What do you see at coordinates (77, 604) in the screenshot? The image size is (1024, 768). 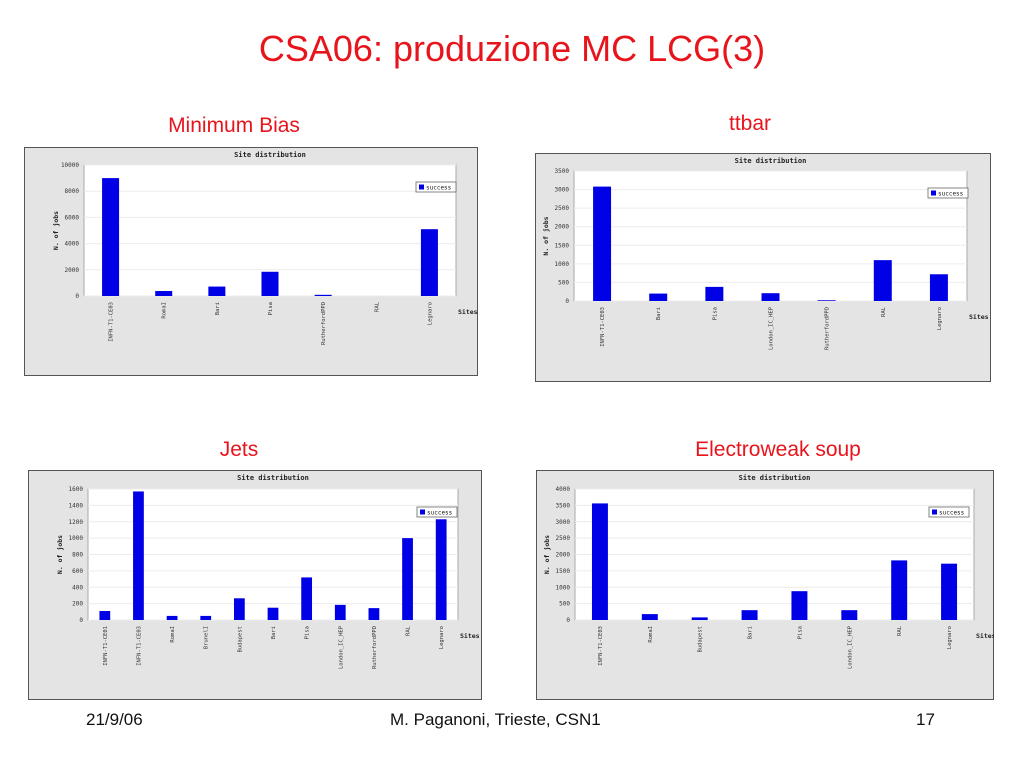 I see `y-tick-label: 200` at bounding box center [77, 604].